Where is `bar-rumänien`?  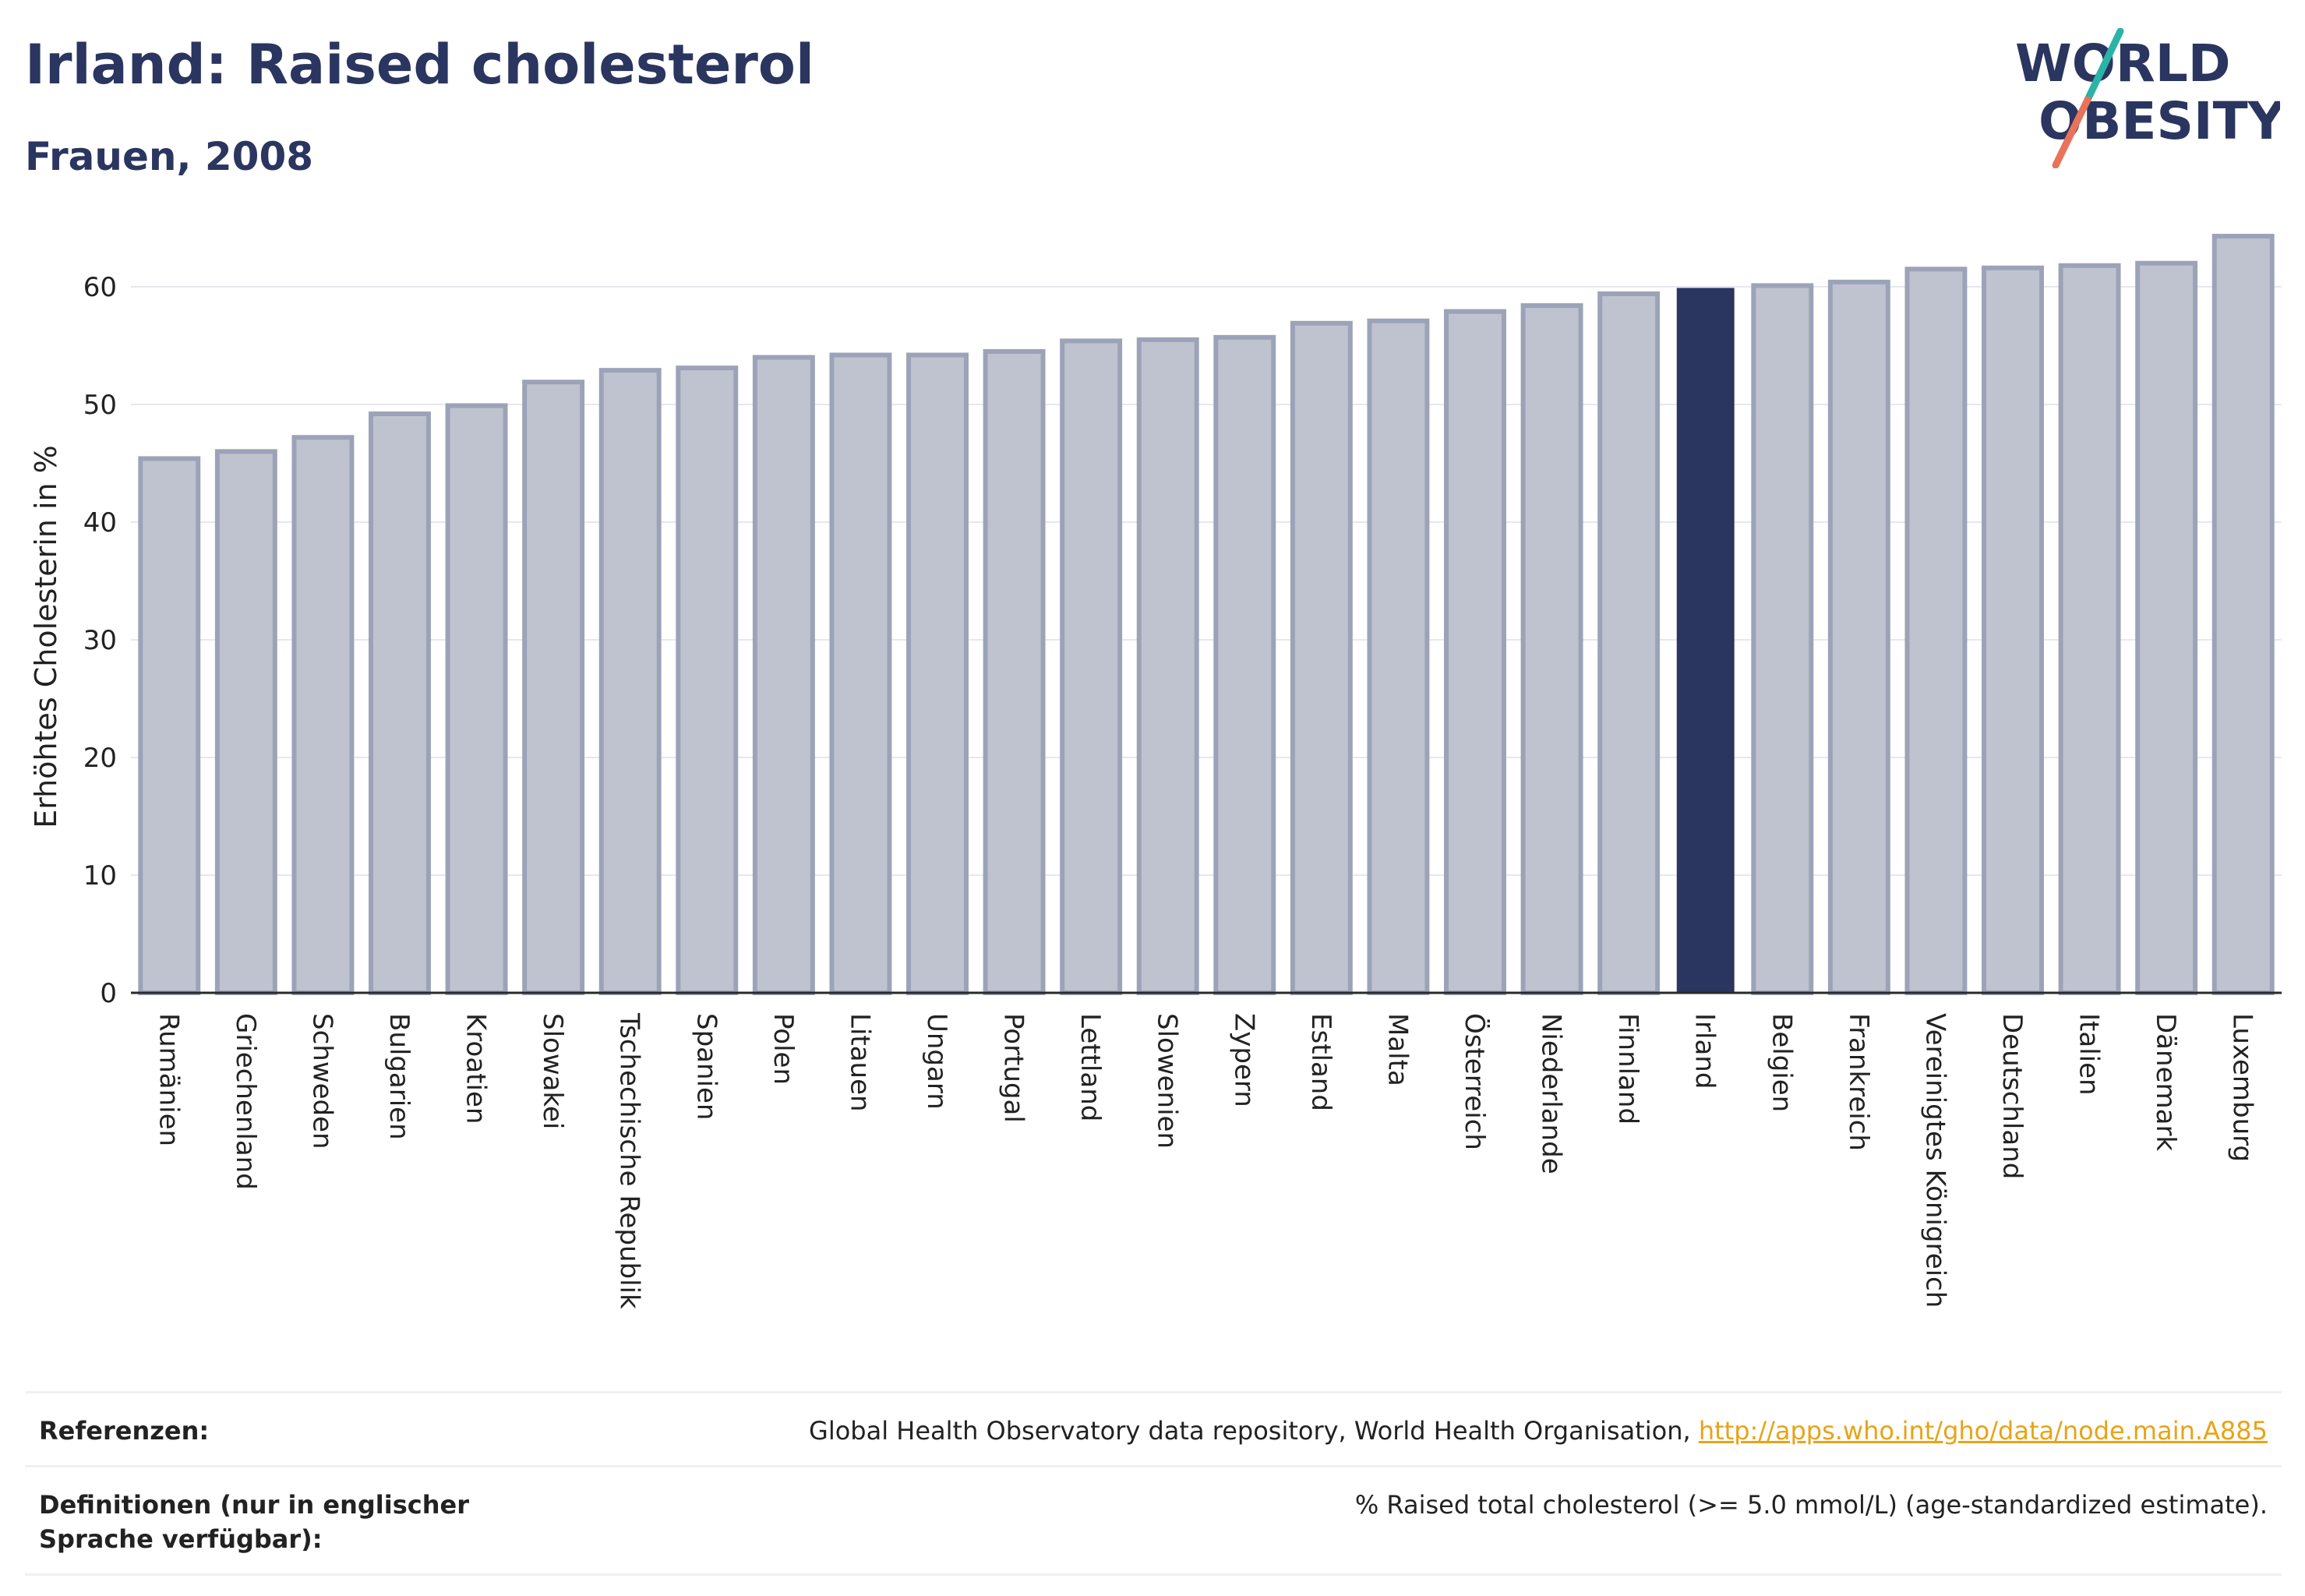 bar-rumänien is located at coordinates (169, 725).